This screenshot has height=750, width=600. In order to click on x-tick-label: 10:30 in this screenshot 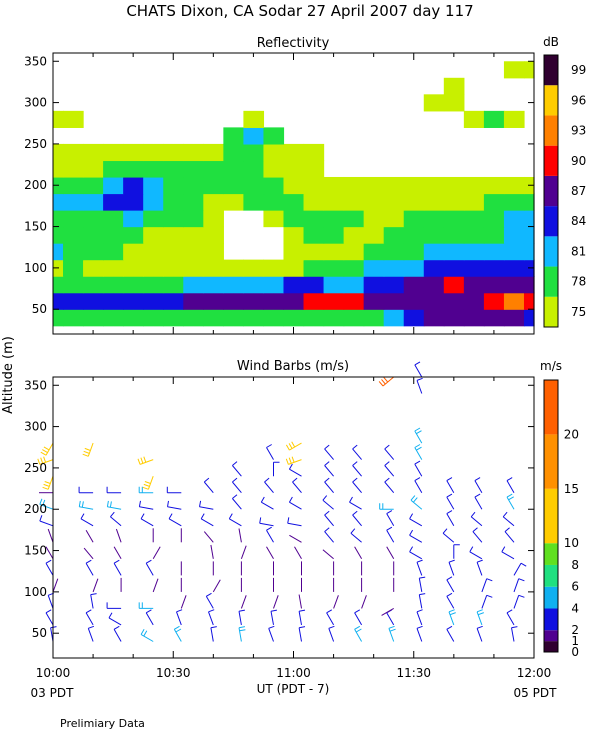, I will do `click(173, 673)`.